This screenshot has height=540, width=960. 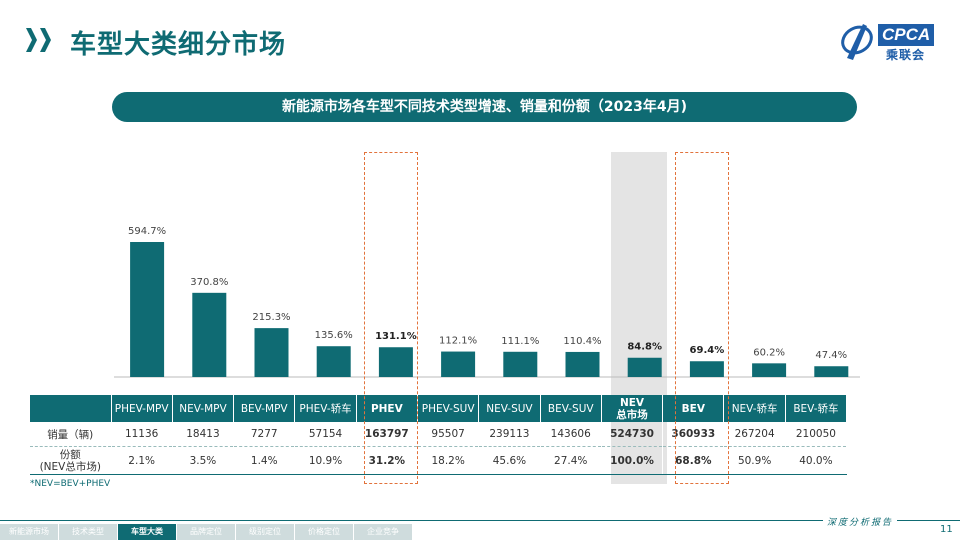 What do you see at coordinates (142, 460) in the screenshot?
I see `table-cell: 2.1%` at bounding box center [142, 460].